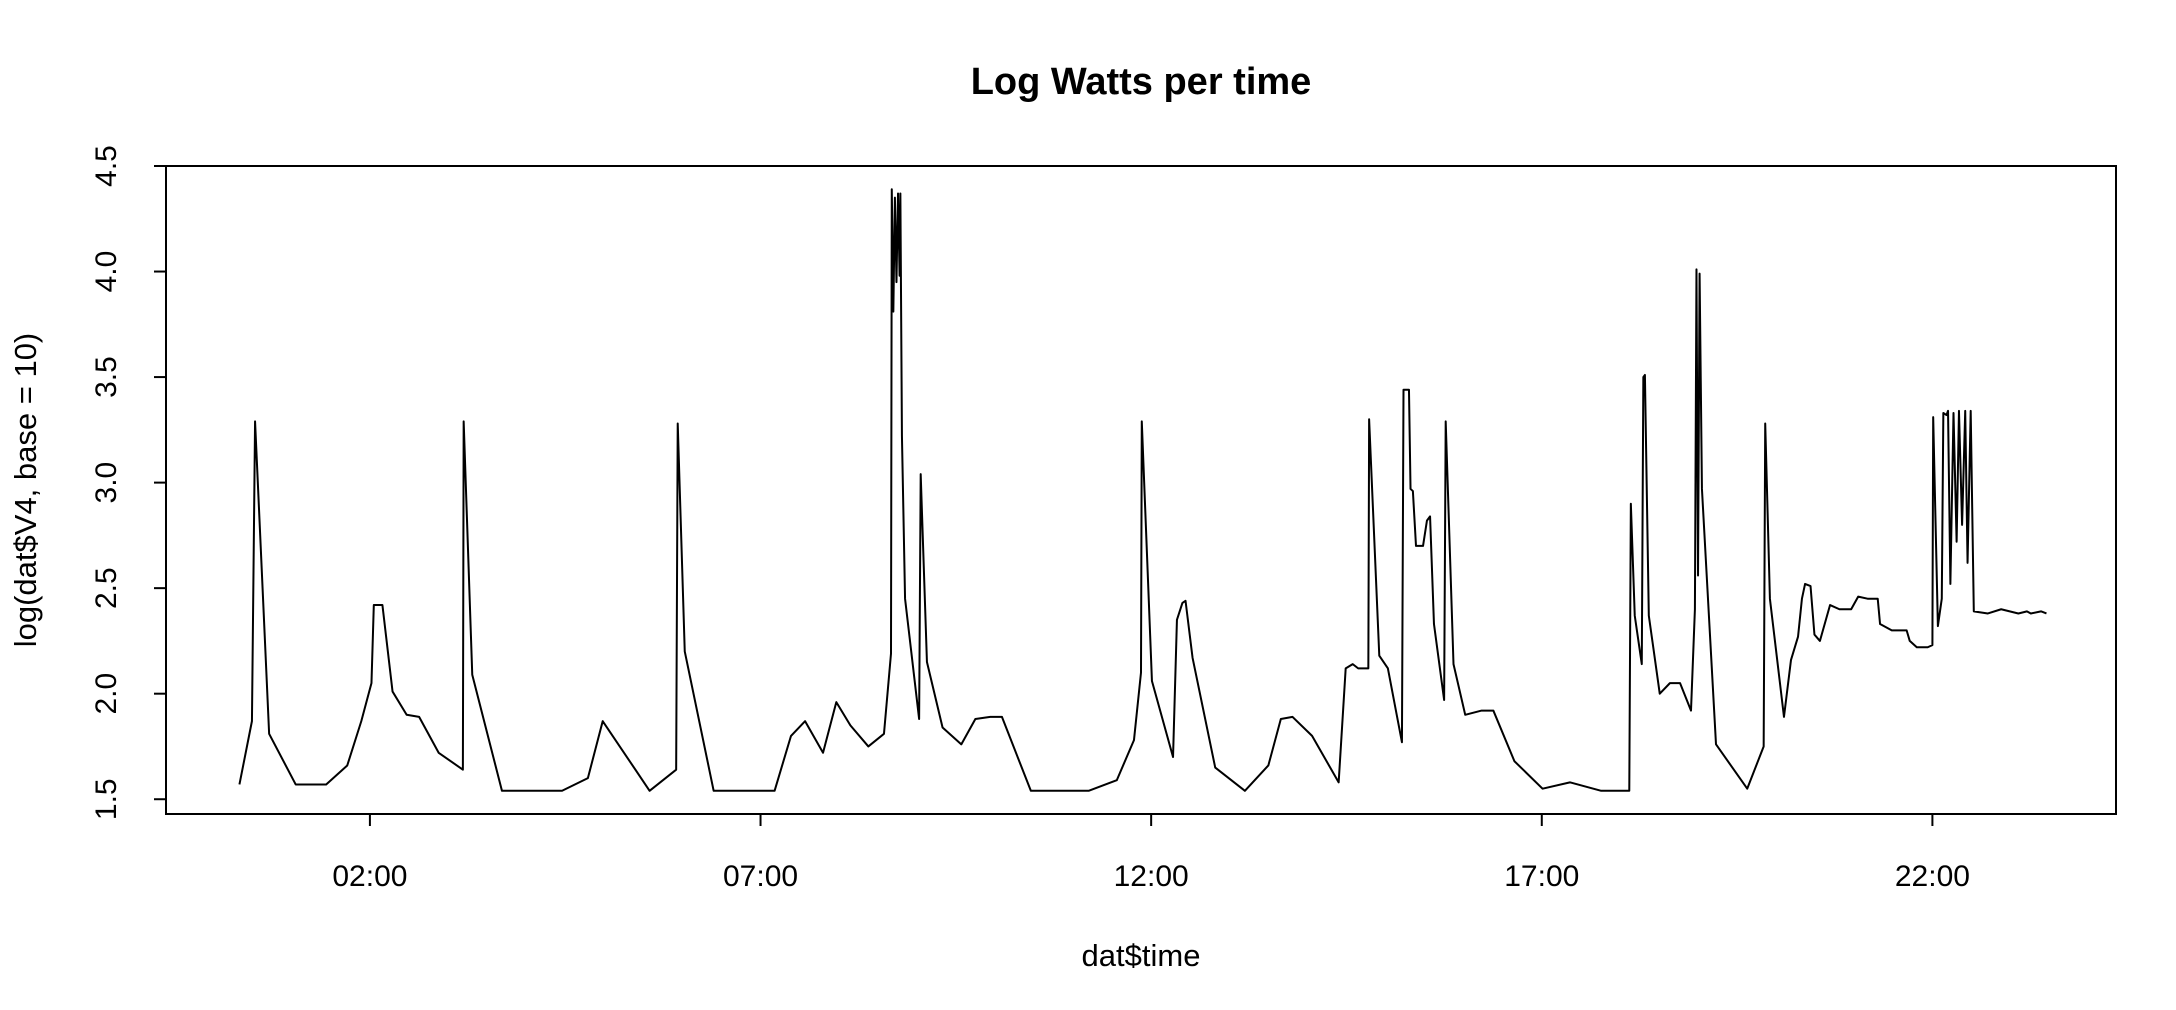 The height and width of the screenshot is (1010, 2176). What do you see at coordinates (1141, 955) in the screenshot?
I see `x-axis-label: dat$time` at bounding box center [1141, 955].